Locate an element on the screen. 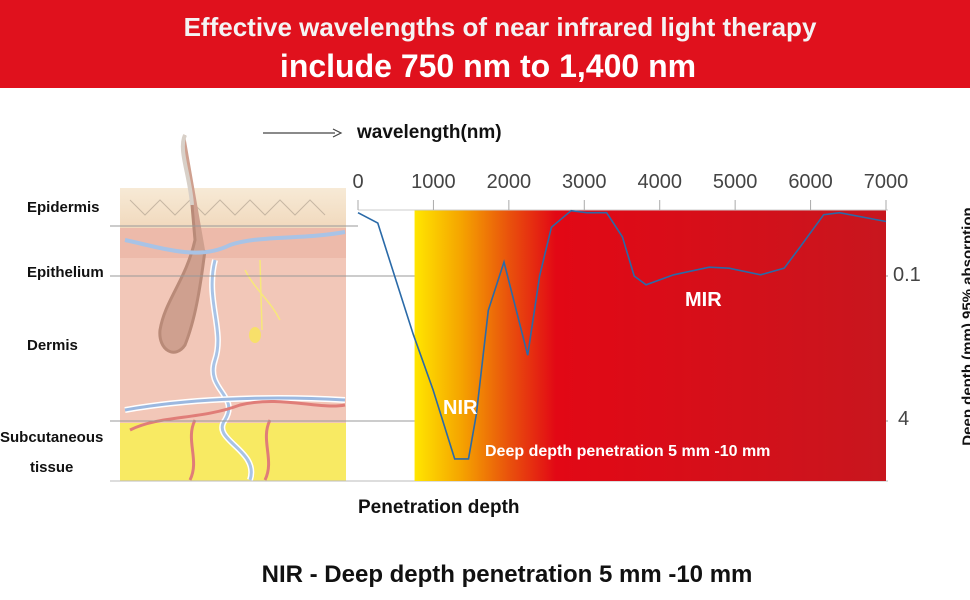  x-tick-label: 0 is located at coordinates (358, 182).